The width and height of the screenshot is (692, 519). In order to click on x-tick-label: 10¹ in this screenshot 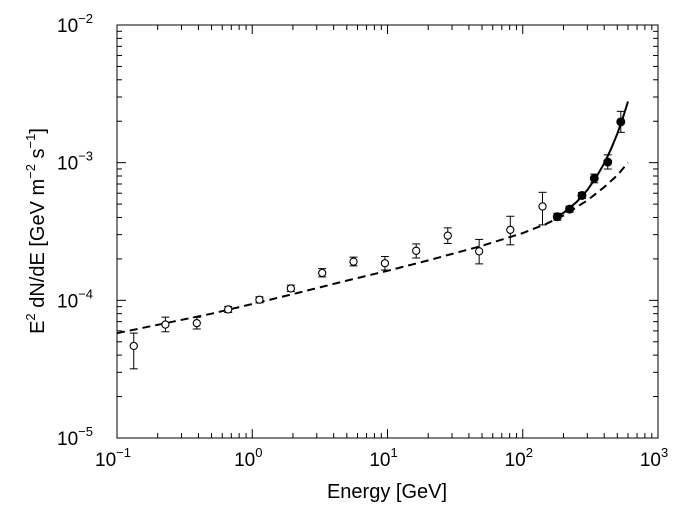, I will do `click(383, 458)`.